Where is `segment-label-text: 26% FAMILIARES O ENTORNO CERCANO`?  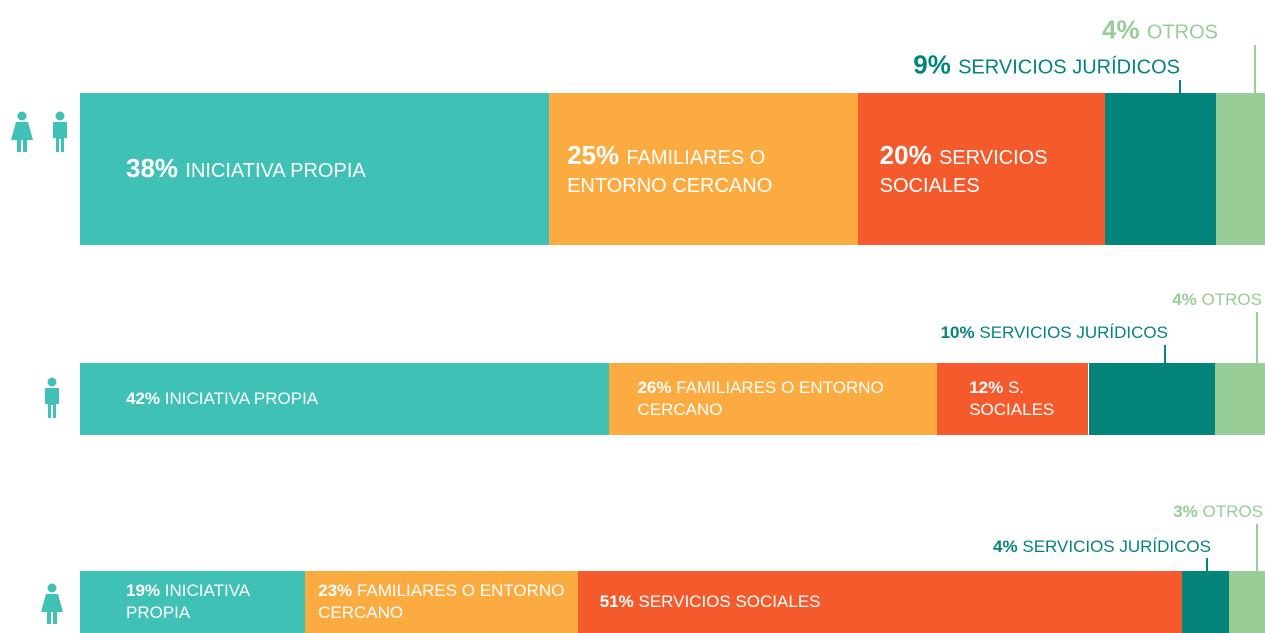 segment-label-text: 26% FAMILIARES O ENTORNO CERCANO is located at coordinates (783, 399).